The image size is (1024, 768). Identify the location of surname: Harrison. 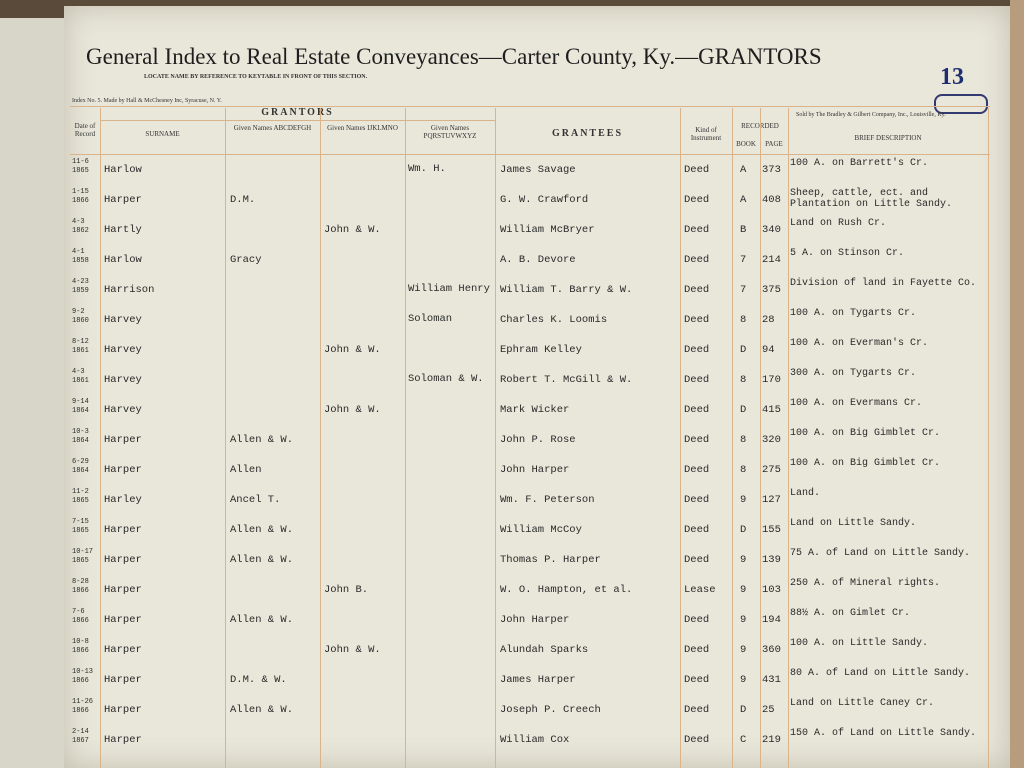
(129, 290).